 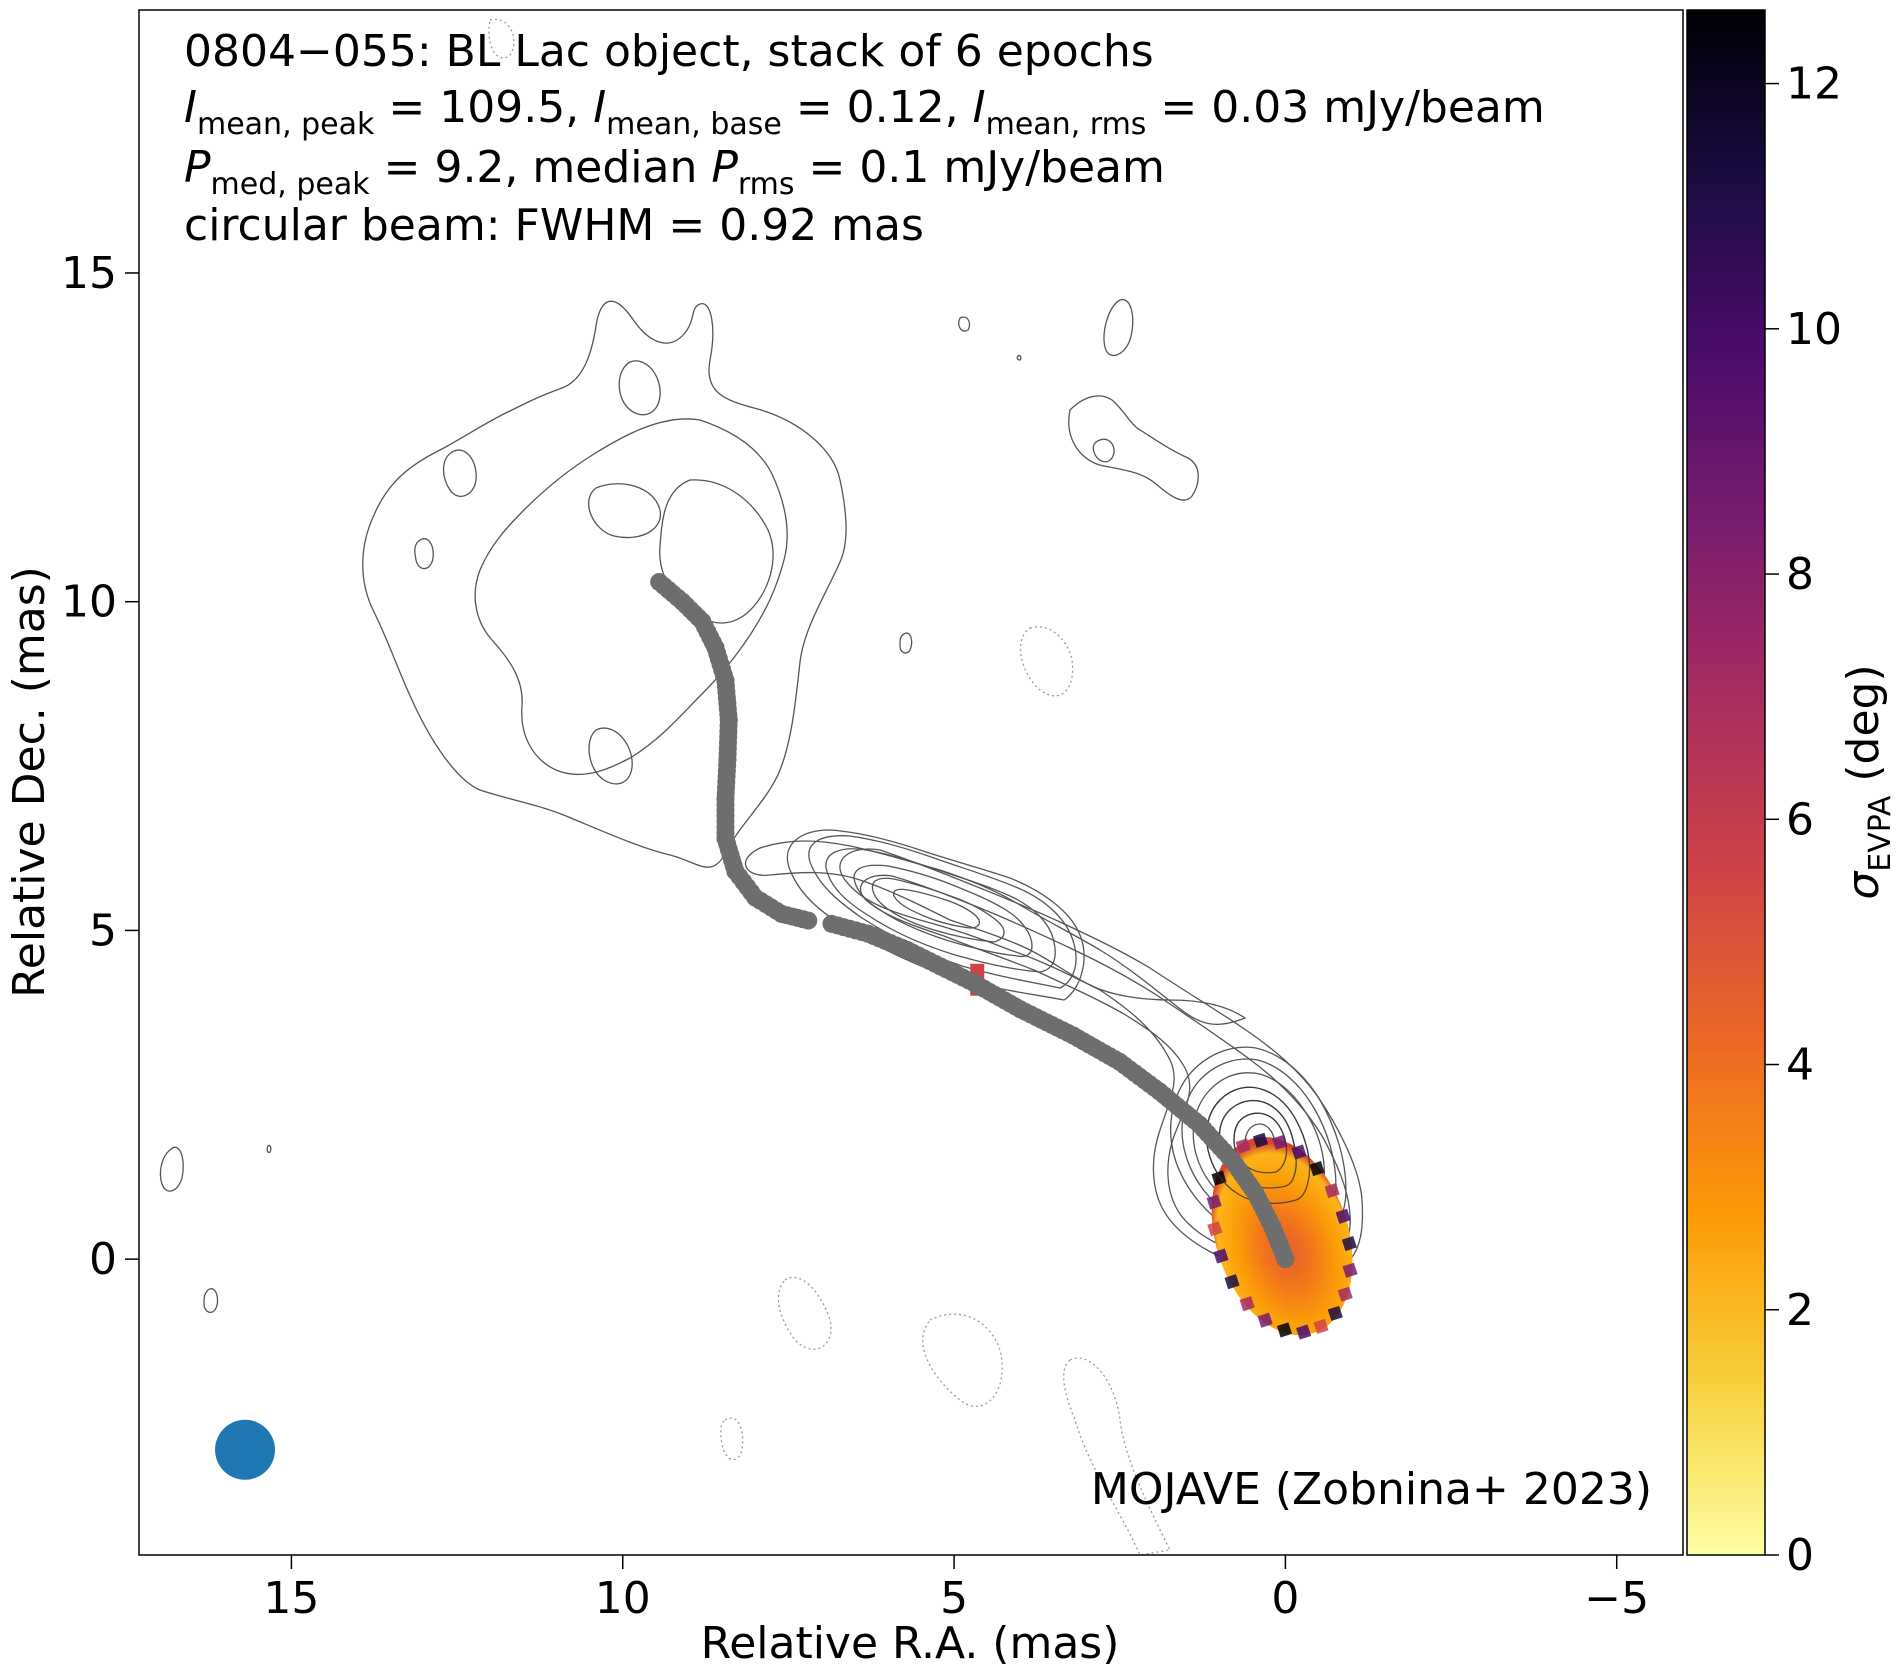 I want to click on colorbar-tick-label: 12, so click(x=1814, y=84).